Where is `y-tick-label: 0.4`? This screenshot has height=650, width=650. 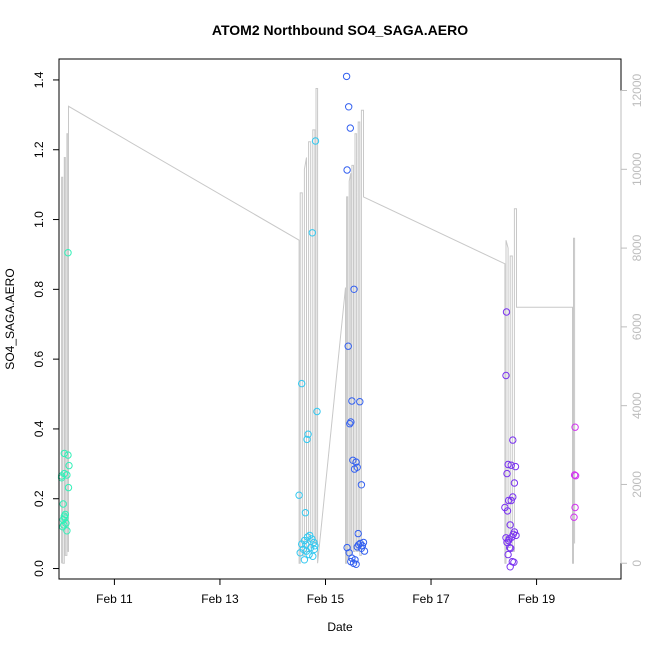 y-tick-label: 0.4 is located at coordinates (39, 428).